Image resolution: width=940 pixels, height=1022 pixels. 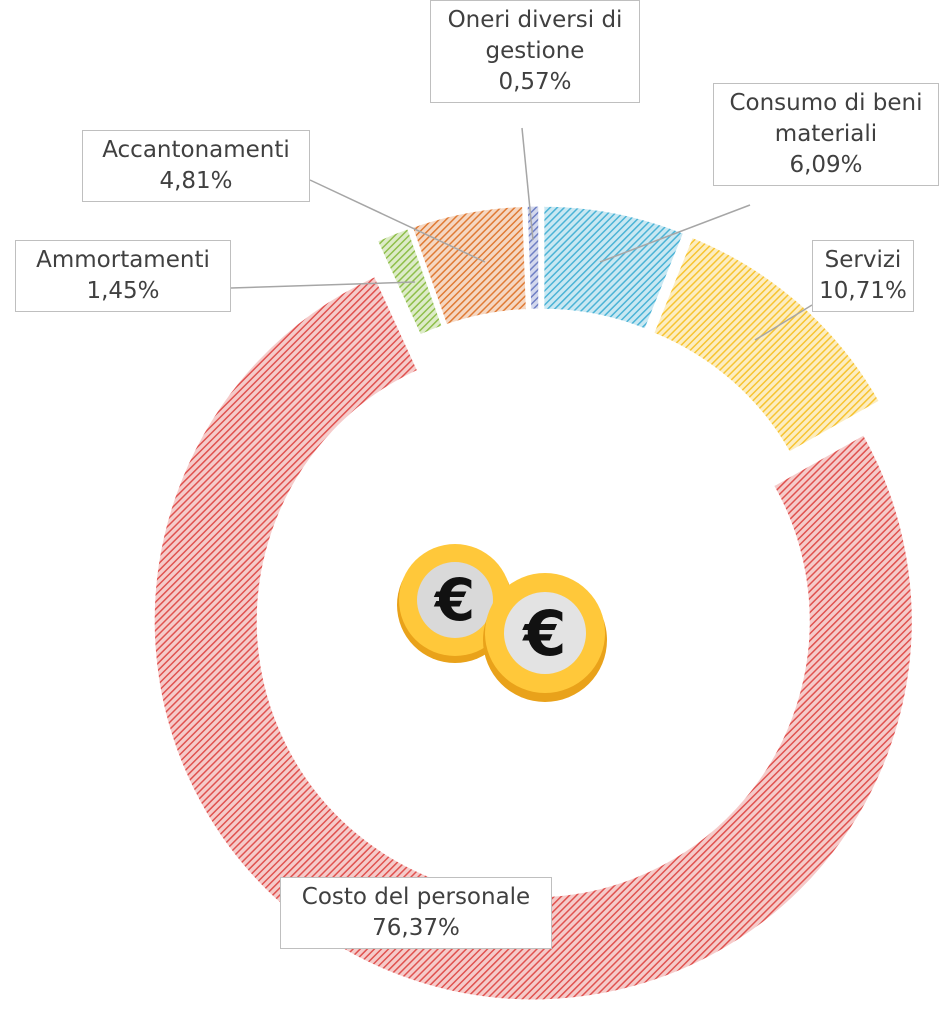 I want to click on category-label: Oneri diversi di gestione, so click(x=535, y=35).